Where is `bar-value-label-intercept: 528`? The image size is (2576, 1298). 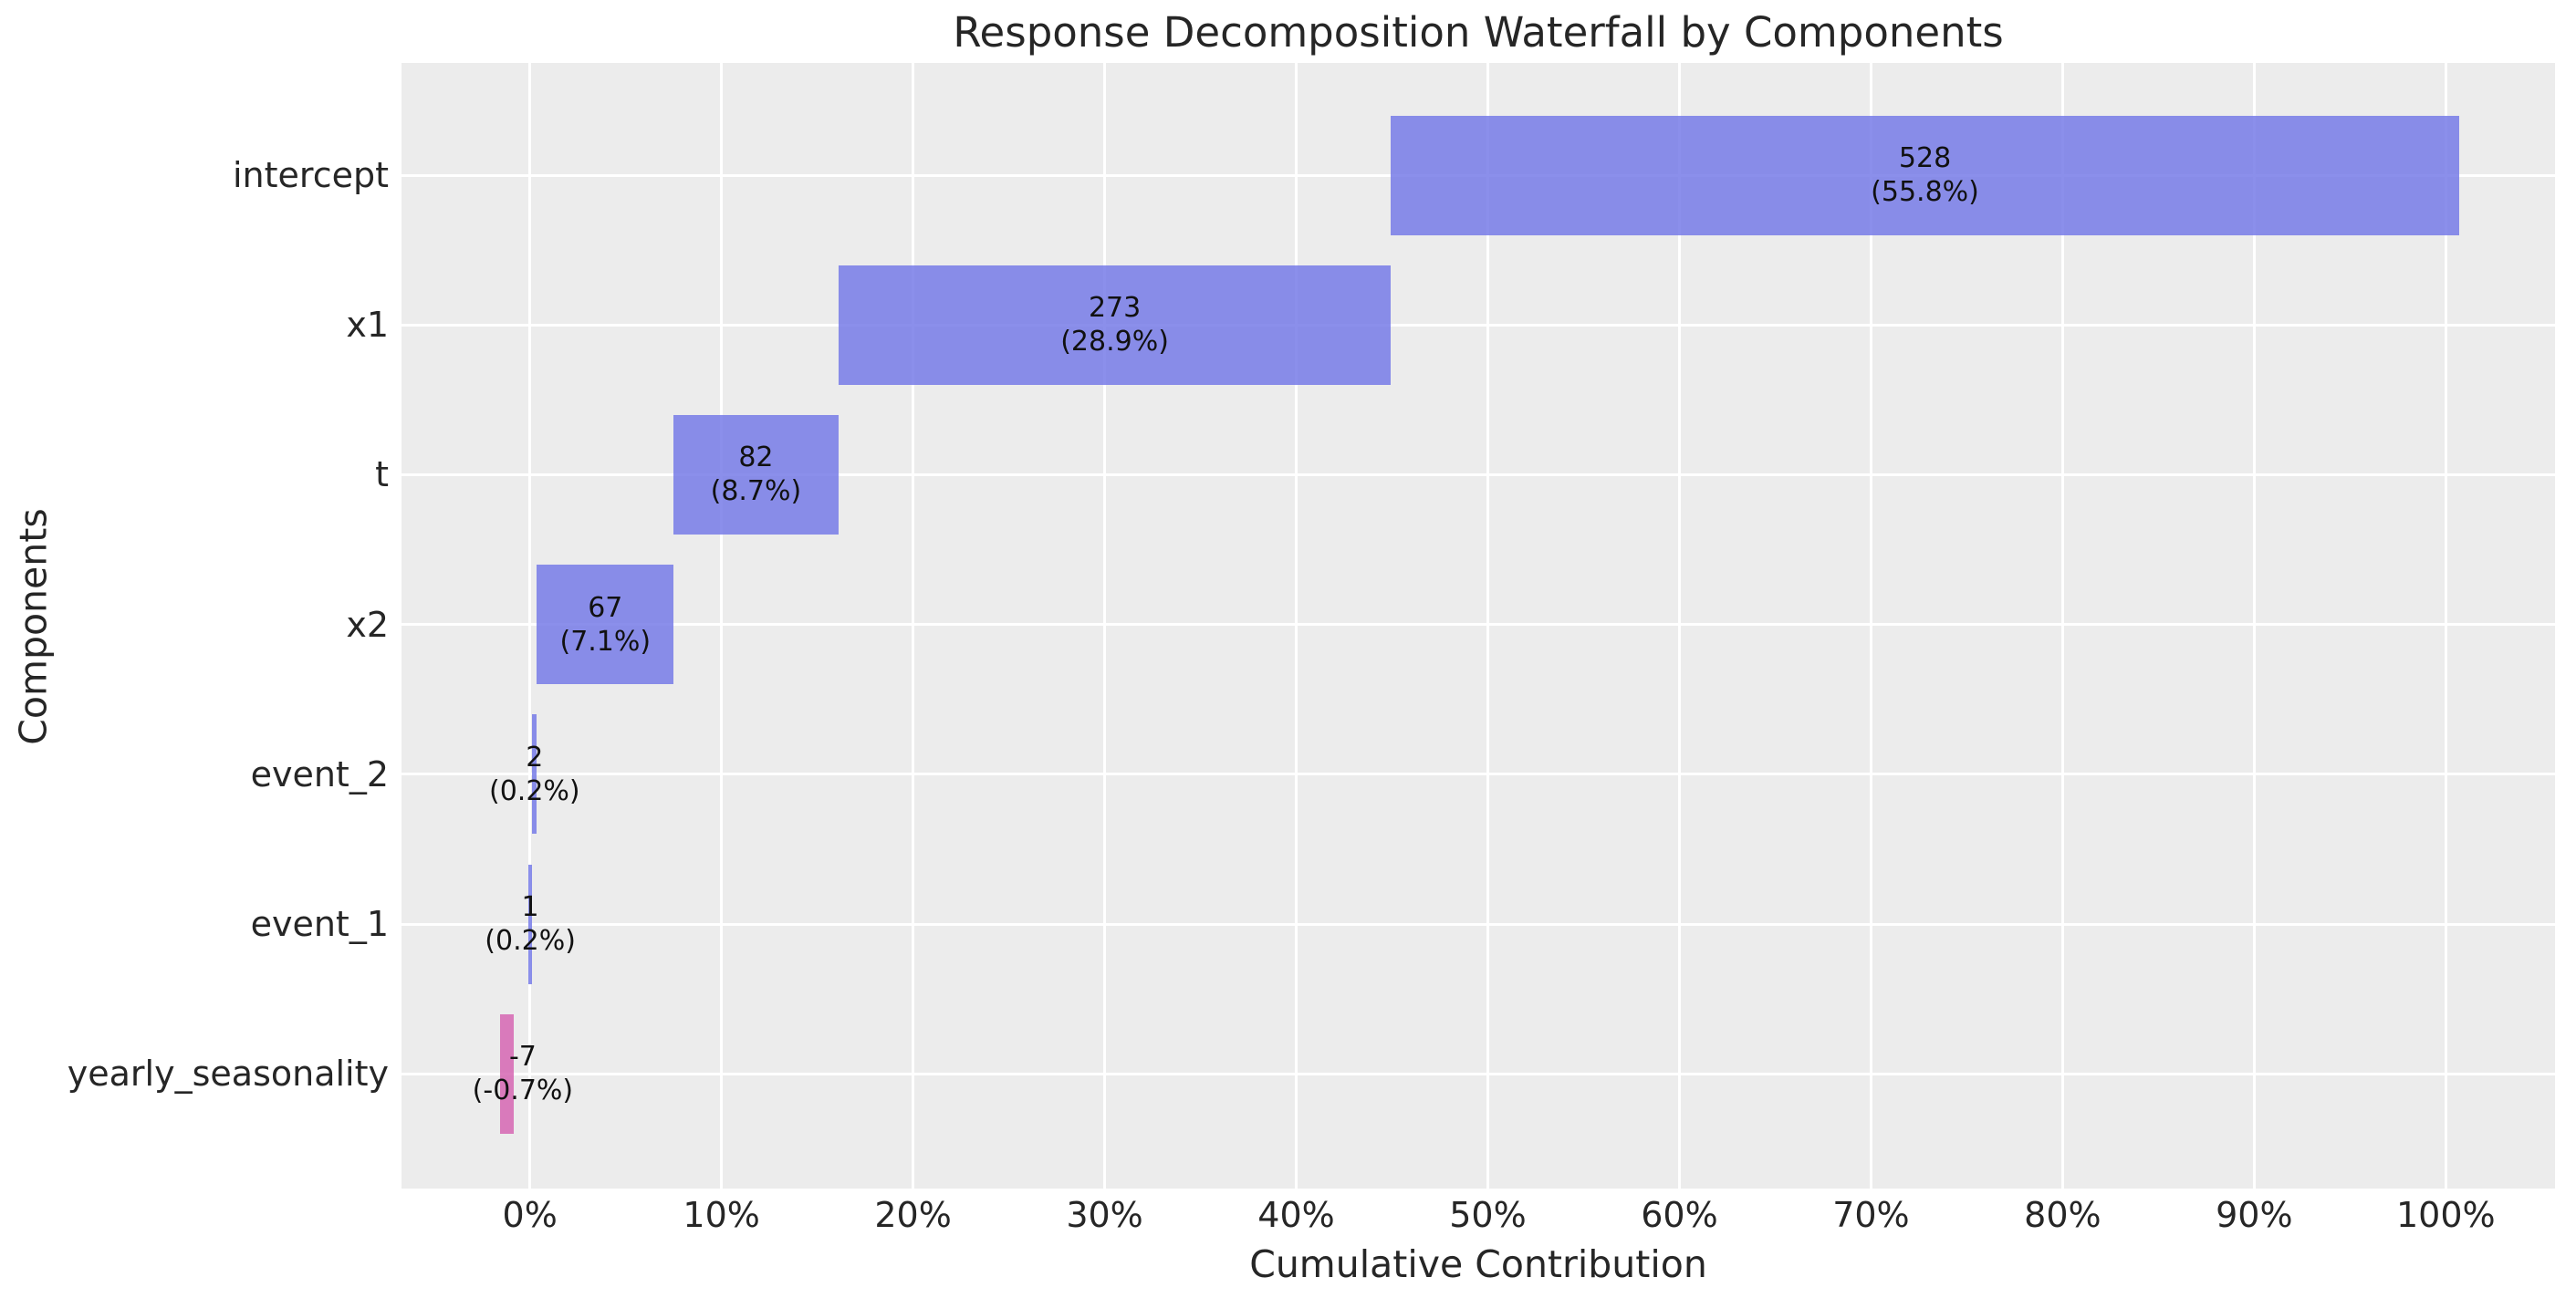
bar-value-label-intercept: 528 is located at coordinates (1925, 158).